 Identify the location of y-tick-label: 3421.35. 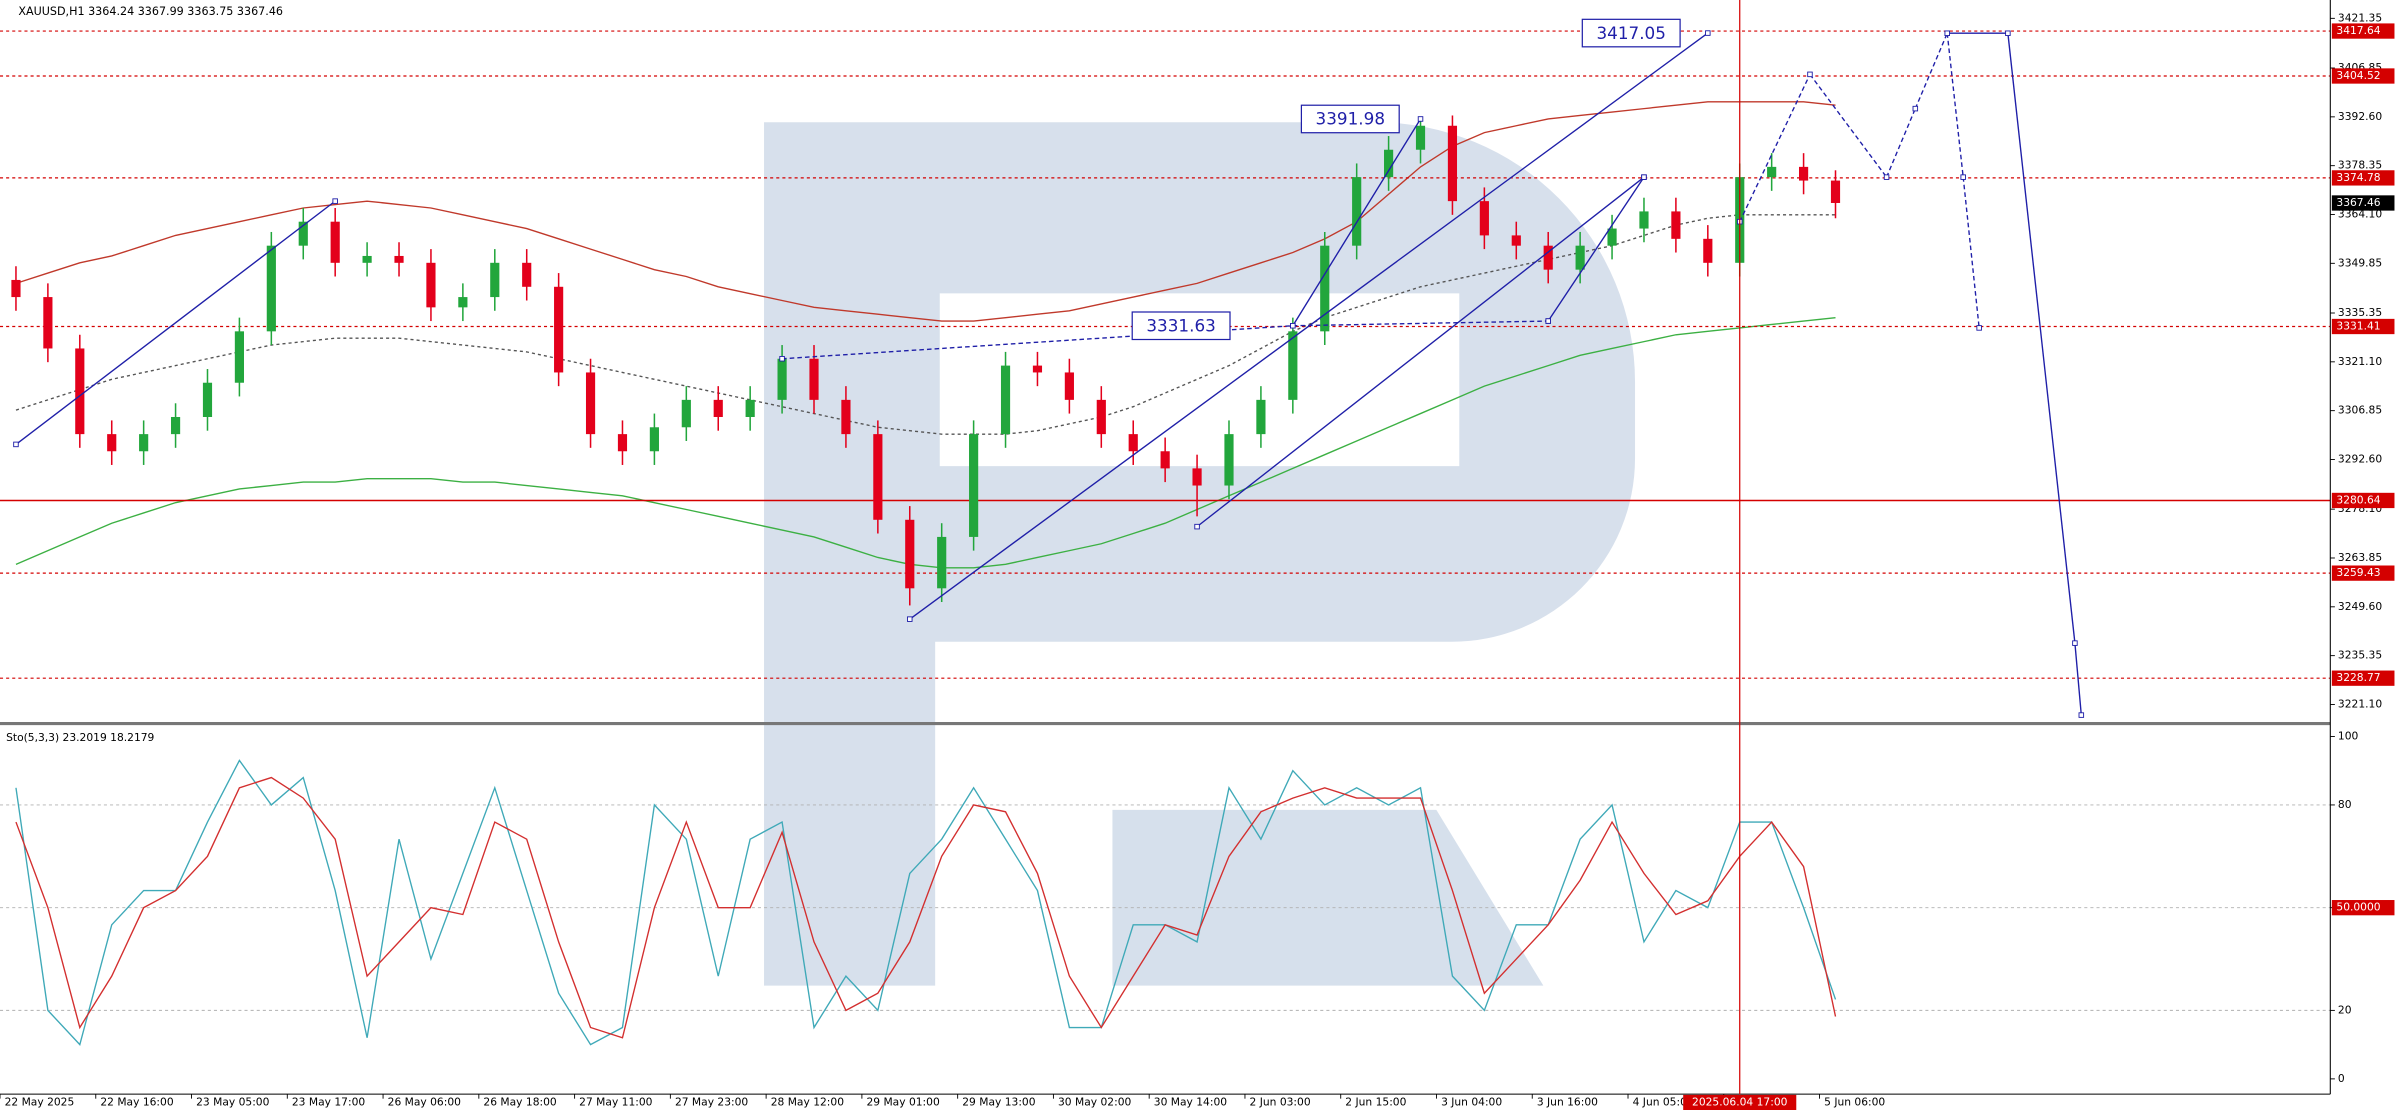
(2360, 17).